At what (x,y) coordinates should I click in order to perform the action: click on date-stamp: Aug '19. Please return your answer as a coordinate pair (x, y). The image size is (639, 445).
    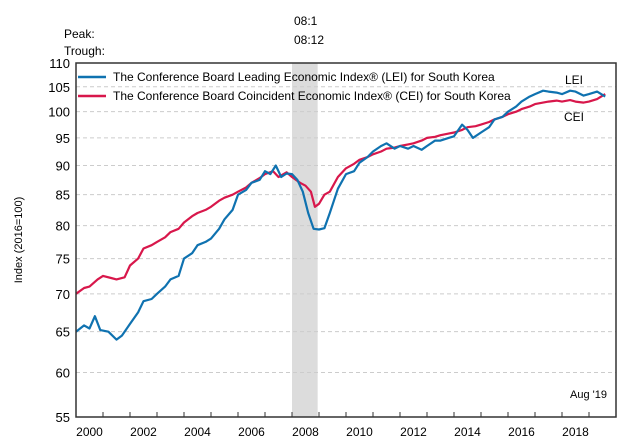
    Looking at the image, I should click on (588, 395).